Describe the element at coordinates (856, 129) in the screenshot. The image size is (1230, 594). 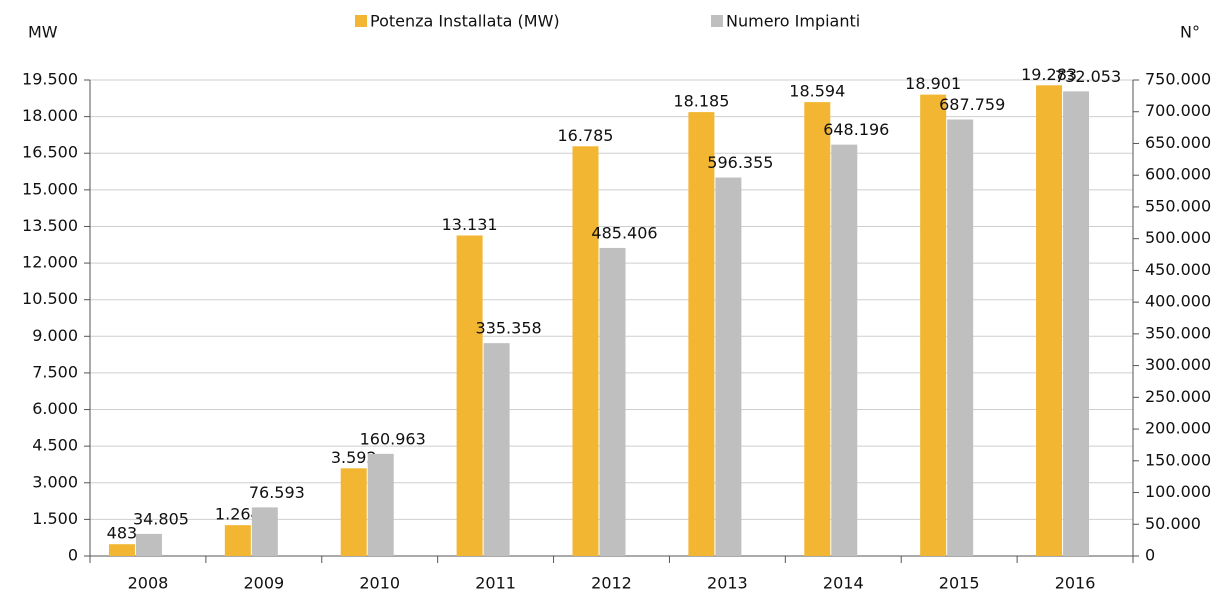
I see `value-label: 648.196` at that location.